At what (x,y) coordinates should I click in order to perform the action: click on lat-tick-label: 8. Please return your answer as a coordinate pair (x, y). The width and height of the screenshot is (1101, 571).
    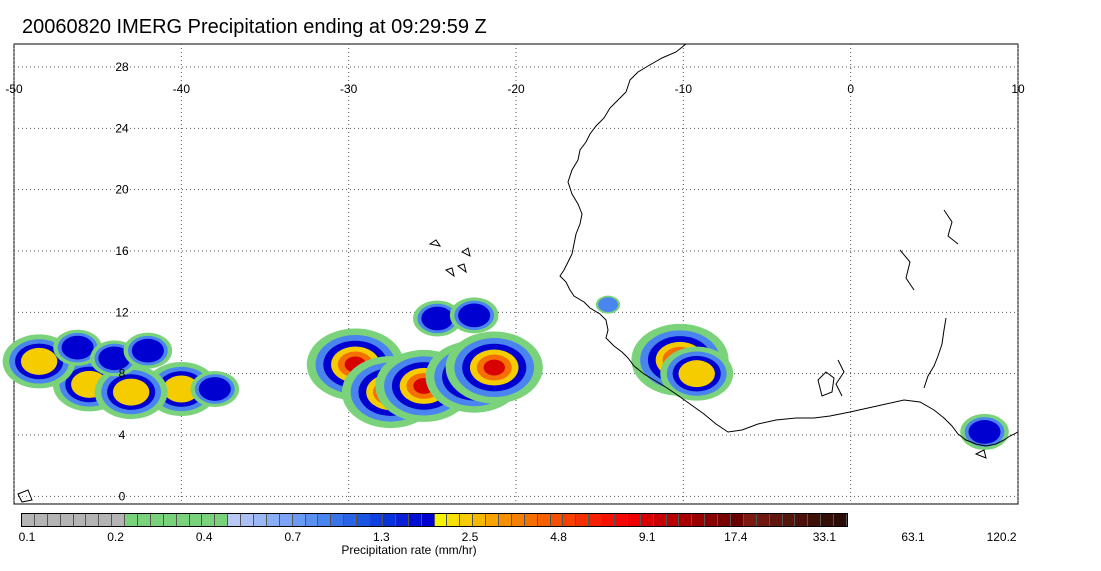
    Looking at the image, I should click on (122, 374).